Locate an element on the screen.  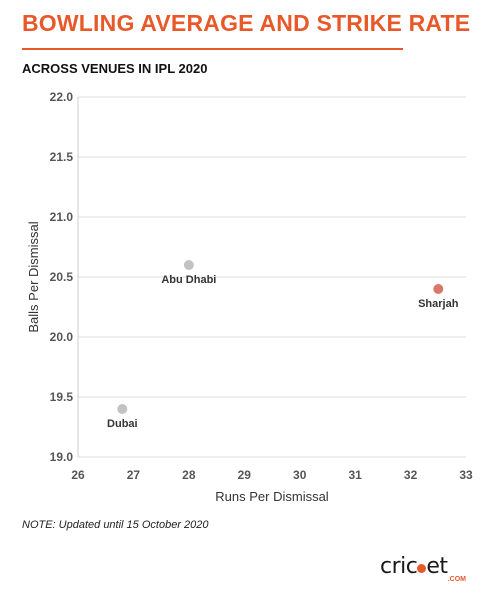
x-tick-label: 27 is located at coordinates (134, 475).